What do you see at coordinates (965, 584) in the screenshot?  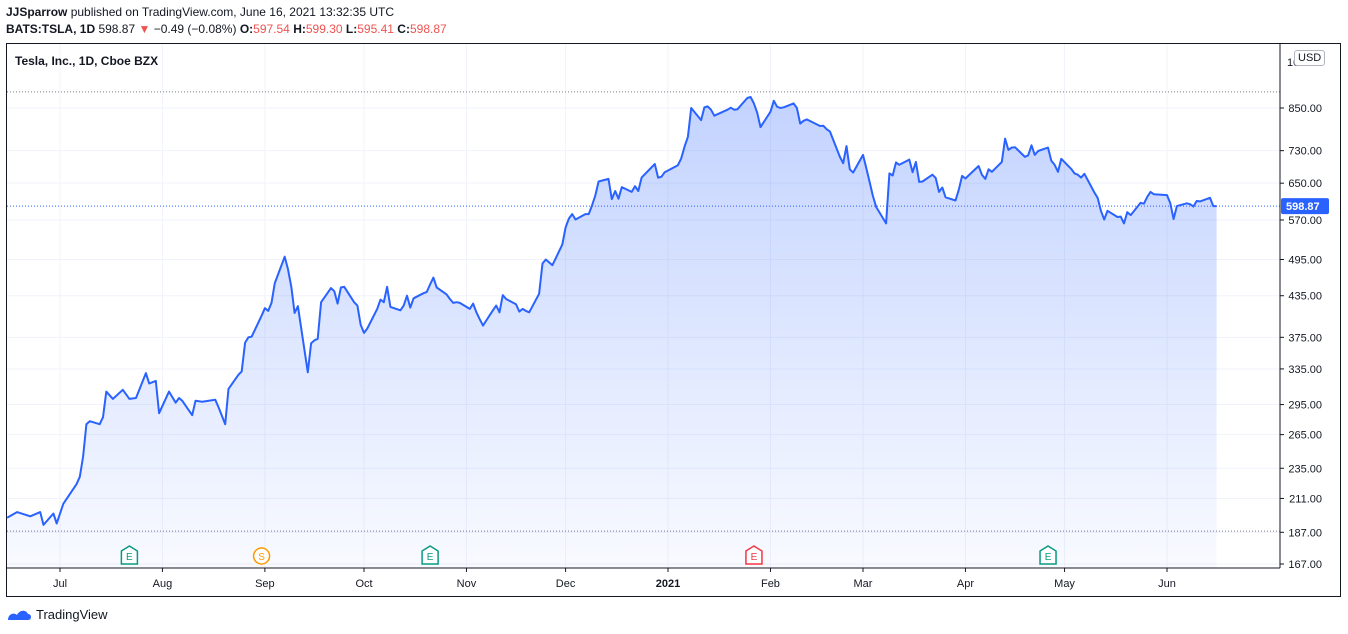 I see `x-tick-label: Apr` at bounding box center [965, 584].